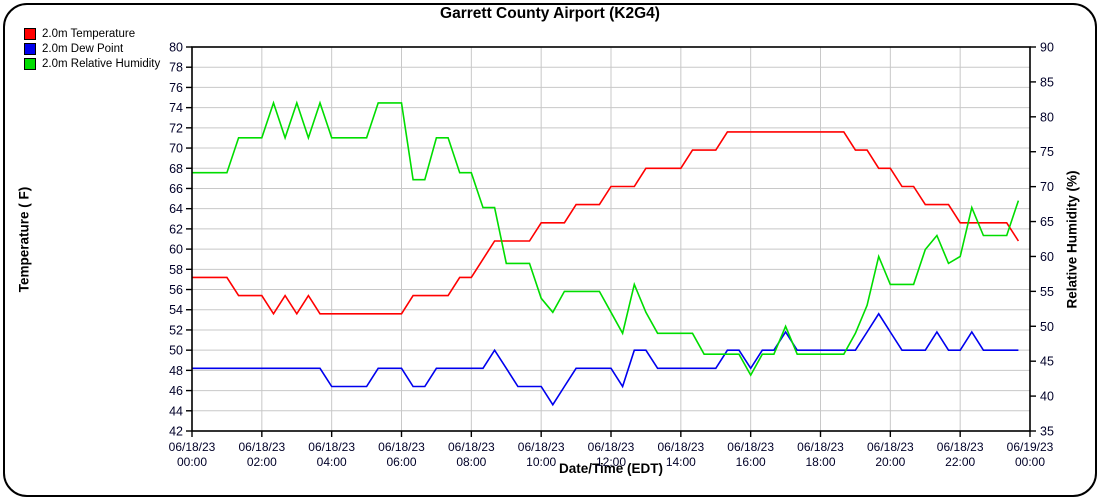  Describe the element at coordinates (176, 189) in the screenshot. I see `y-left-tick-label: 66` at that location.